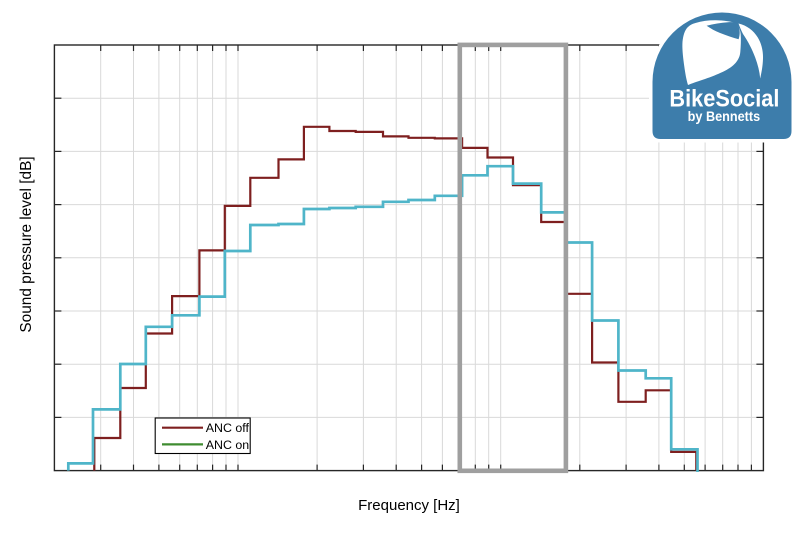 This screenshot has width=800, height=538. I want to click on svg-text: by Bennetts, so click(724, 116).